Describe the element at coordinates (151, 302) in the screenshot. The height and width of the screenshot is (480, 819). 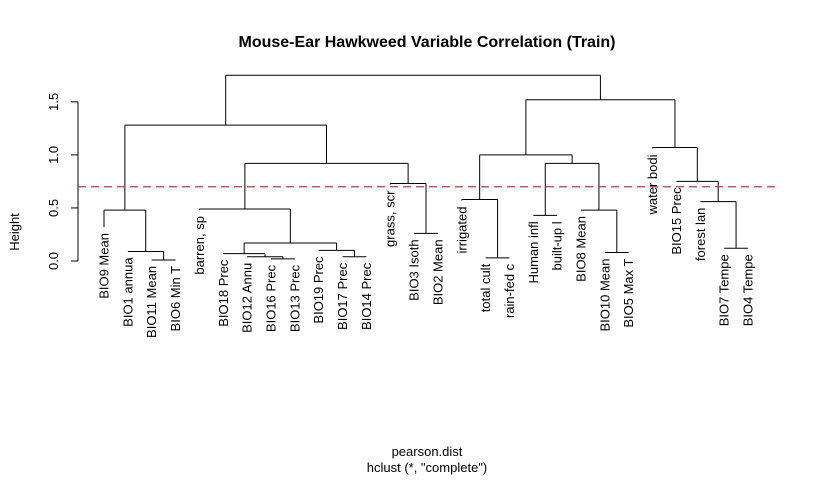
I see `leaf-label: BIO11 Mean` at that location.